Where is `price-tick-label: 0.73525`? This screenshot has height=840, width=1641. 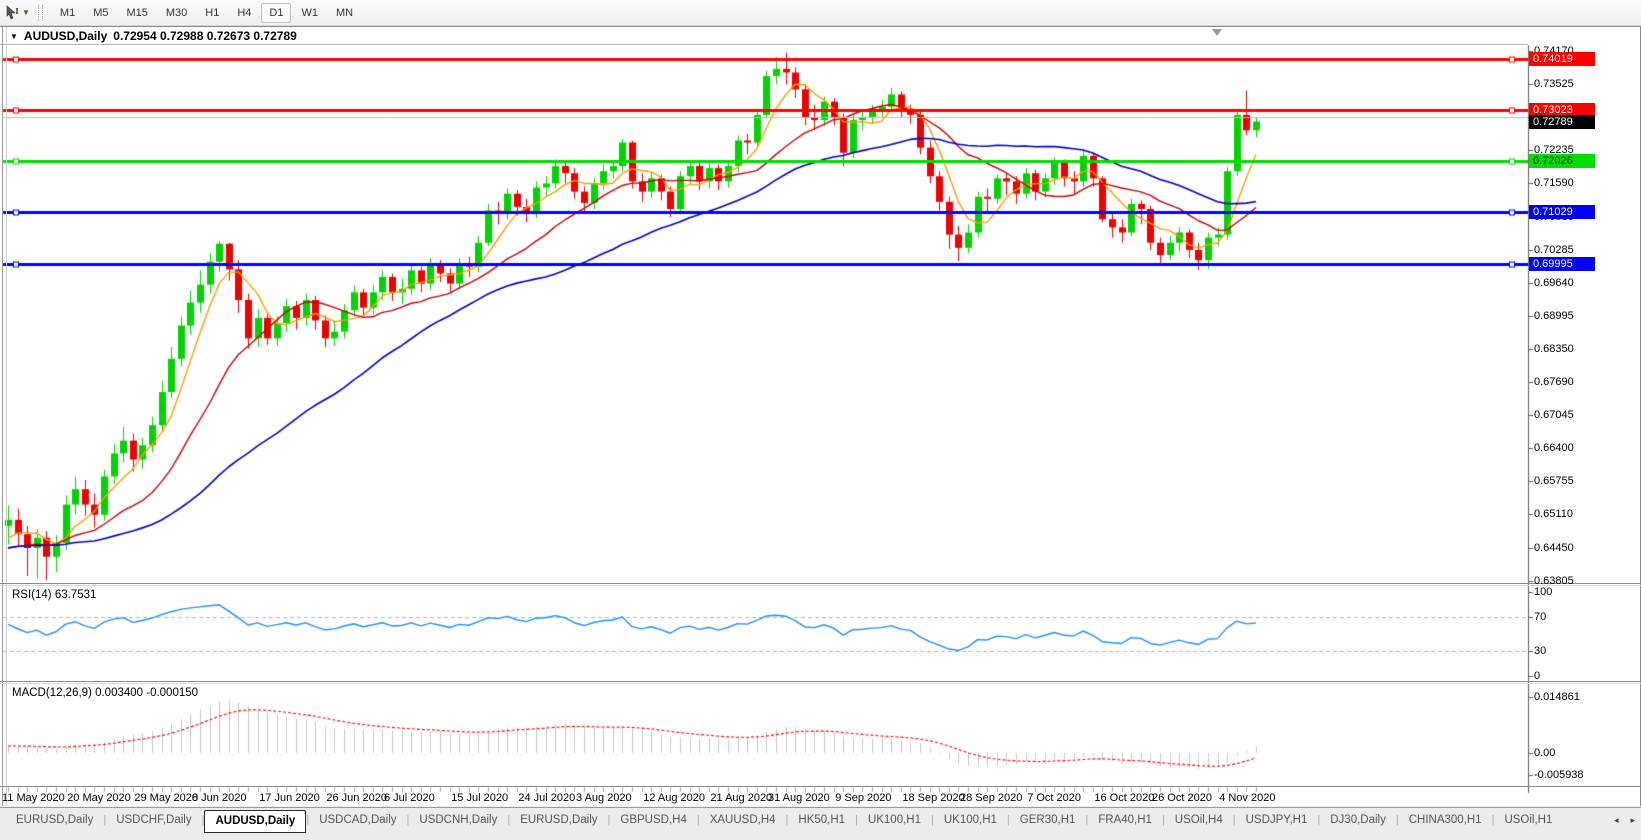 price-tick-label: 0.73525 is located at coordinates (1554, 83).